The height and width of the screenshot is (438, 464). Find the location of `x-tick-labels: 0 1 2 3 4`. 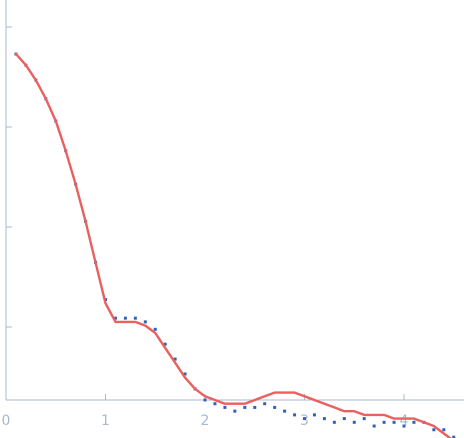

x-tick-labels: 0 1 2 3 4 is located at coordinates (205, 421).